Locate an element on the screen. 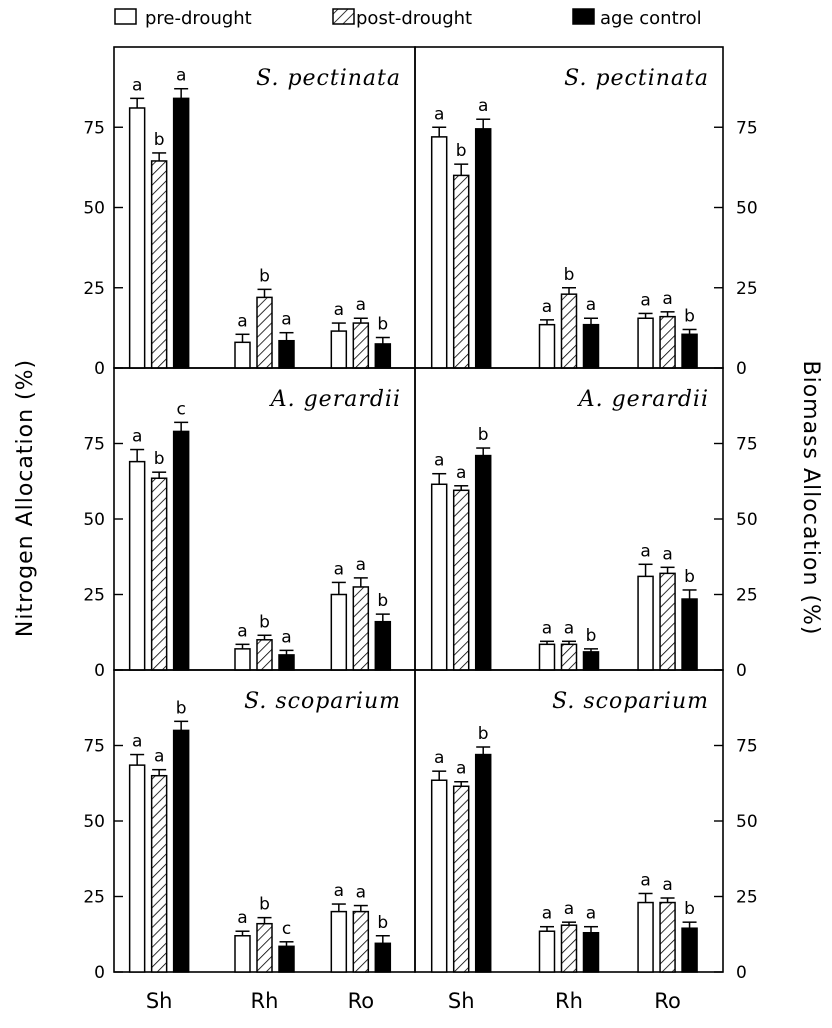 This screenshot has height=1028, width=832. legend-label: pre-drought is located at coordinates (198, 18).